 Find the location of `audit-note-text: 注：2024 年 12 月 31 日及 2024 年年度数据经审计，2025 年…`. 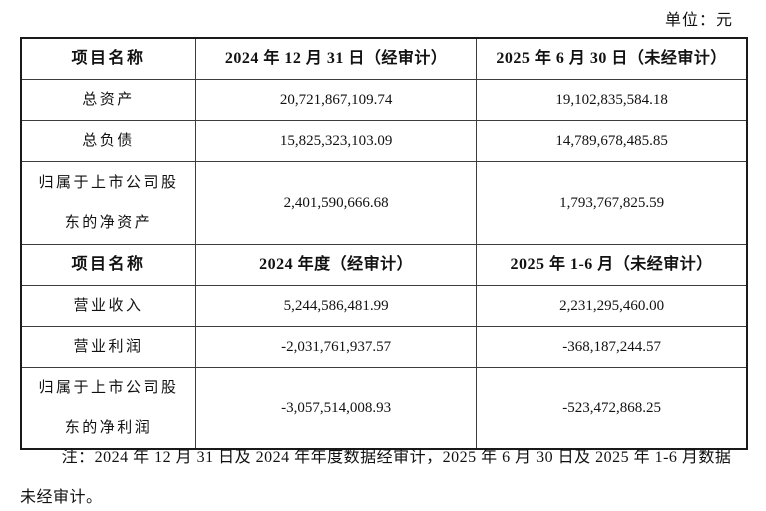

audit-note-text: 注：2024 年 12 月 31 日及 2024 年年度数据经审计，2025 年… is located at coordinates (376, 477).